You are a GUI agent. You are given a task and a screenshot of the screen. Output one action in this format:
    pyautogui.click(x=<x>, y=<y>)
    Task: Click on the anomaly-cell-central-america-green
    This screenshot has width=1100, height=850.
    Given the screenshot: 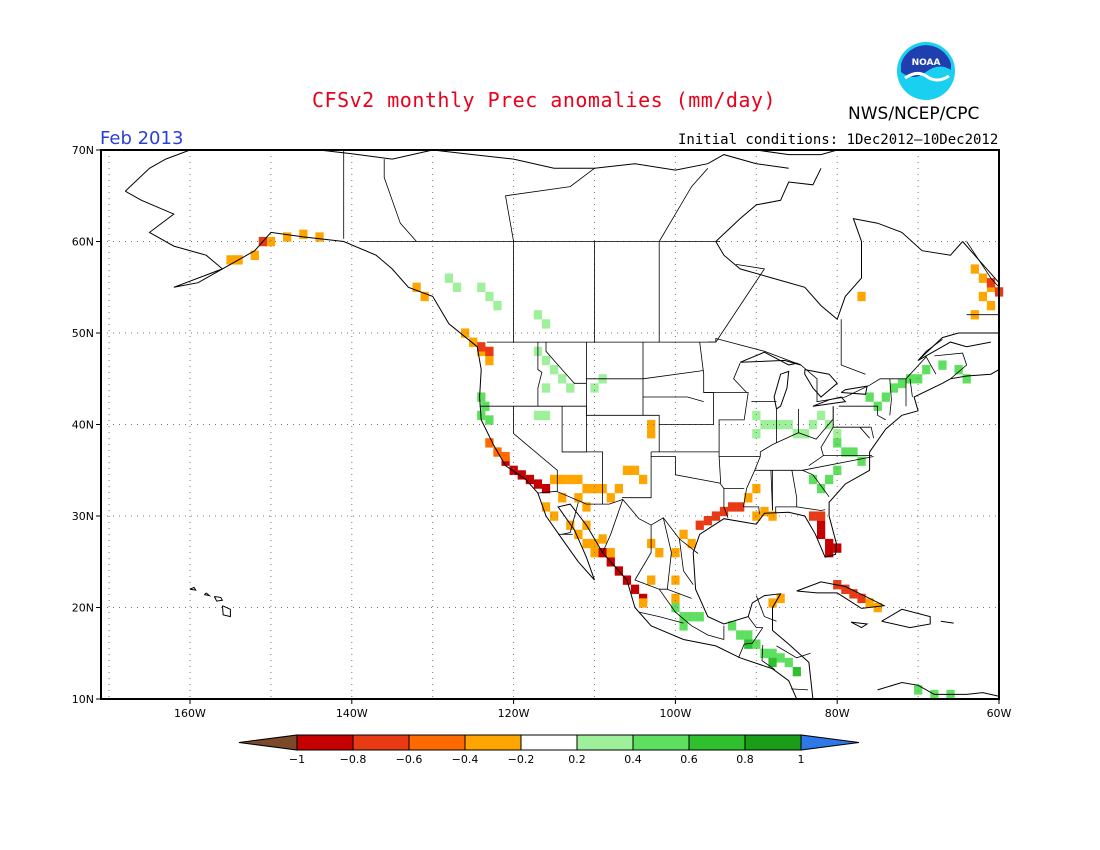 What is the action you would take?
    pyautogui.click(x=748, y=644)
    